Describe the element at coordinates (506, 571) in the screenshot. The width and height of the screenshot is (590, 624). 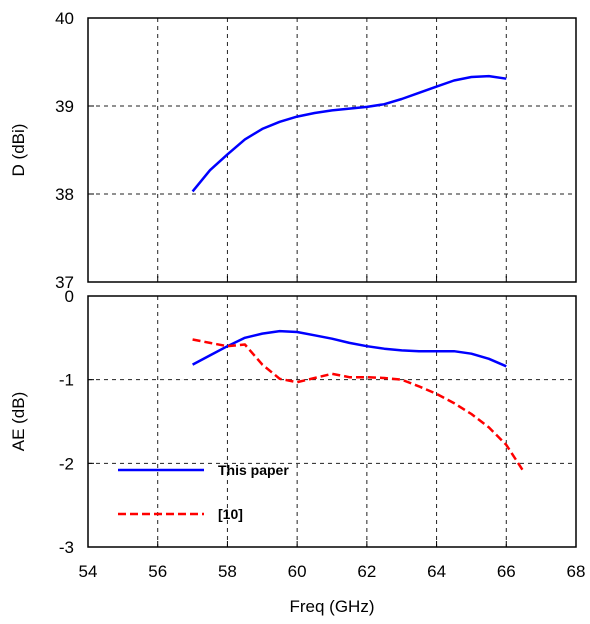
I see `x-tick-label: 66` at that location.